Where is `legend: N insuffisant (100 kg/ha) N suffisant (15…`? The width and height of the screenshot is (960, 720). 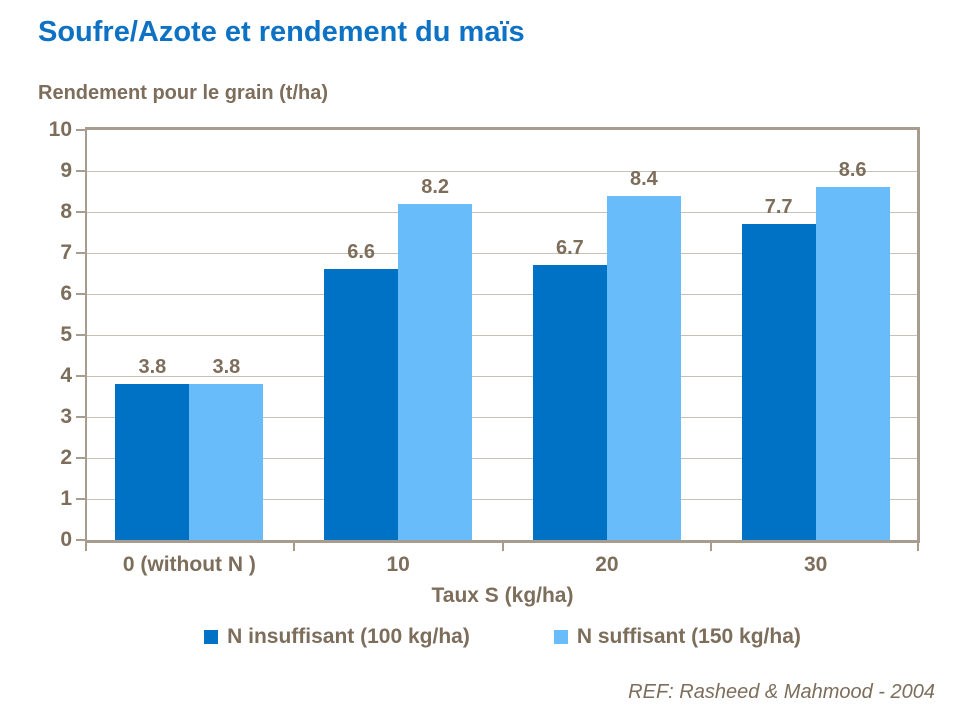 legend: N insuffisant (100 kg/ha) N suffisant (15… is located at coordinates (502, 637).